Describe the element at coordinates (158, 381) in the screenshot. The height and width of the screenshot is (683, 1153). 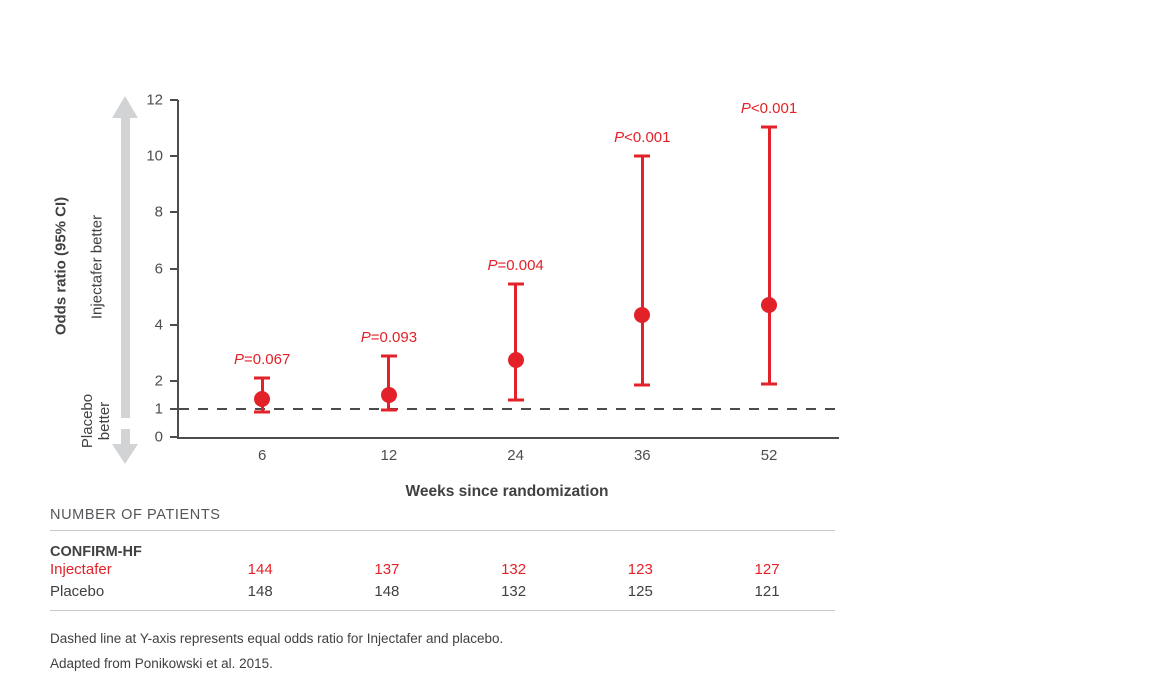
I see `y-tick-label: 2` at that location.